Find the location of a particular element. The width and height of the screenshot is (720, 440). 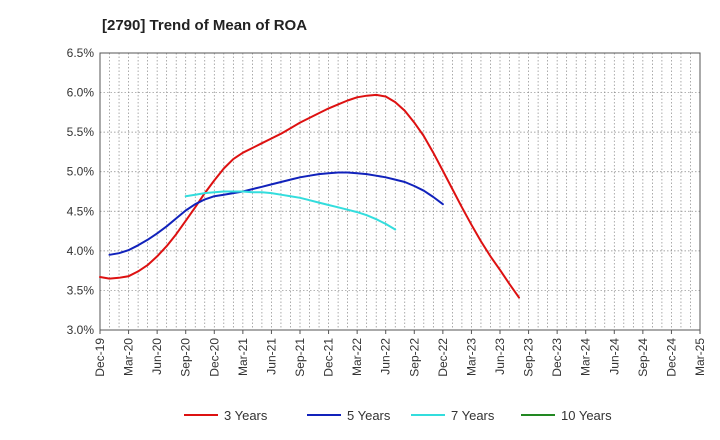

y-tick-label: 4.0% is located at coordinates (81, 251).